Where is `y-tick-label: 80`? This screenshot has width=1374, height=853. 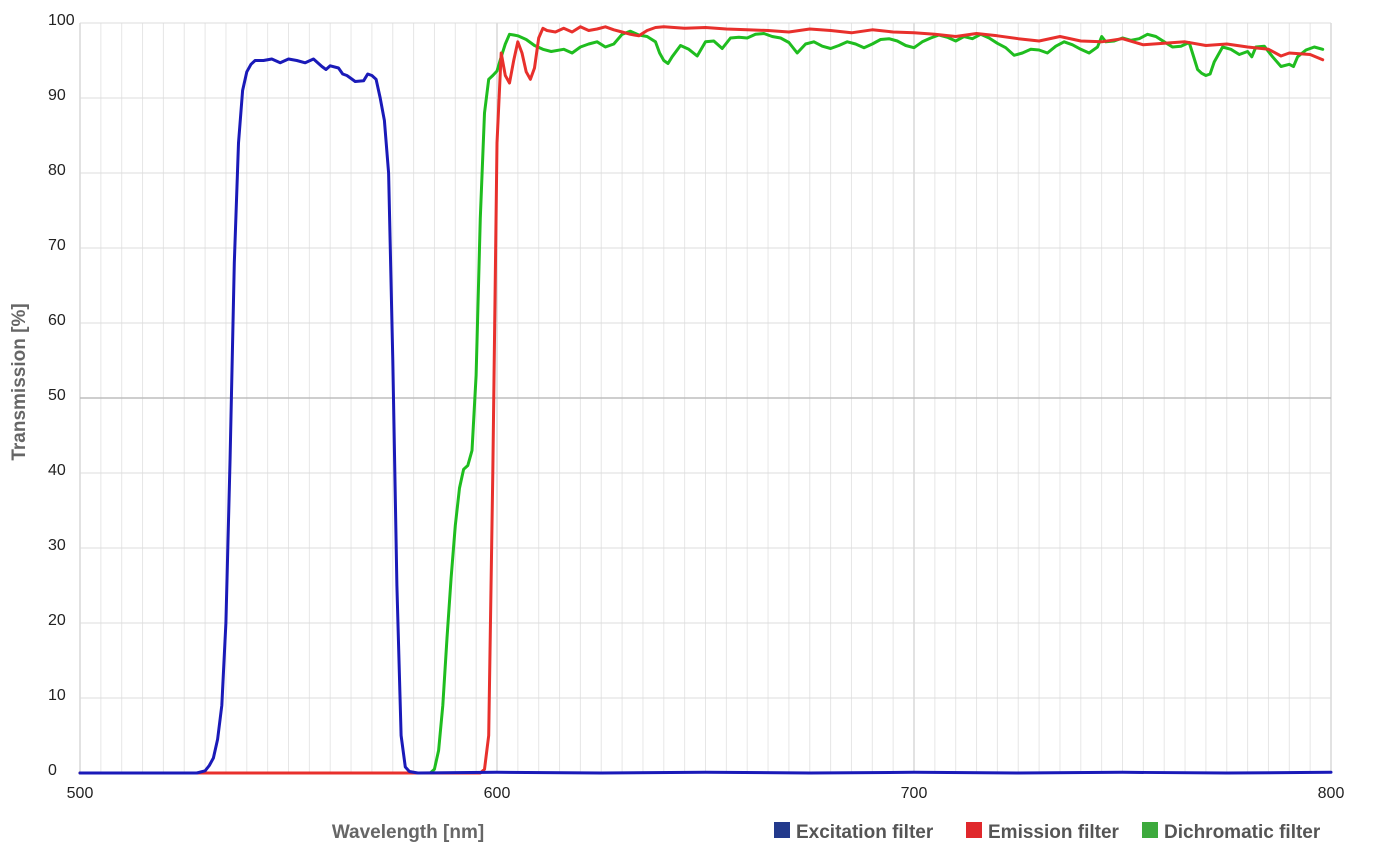 y-tick-label: 80 is located at coordinates (57, 170).